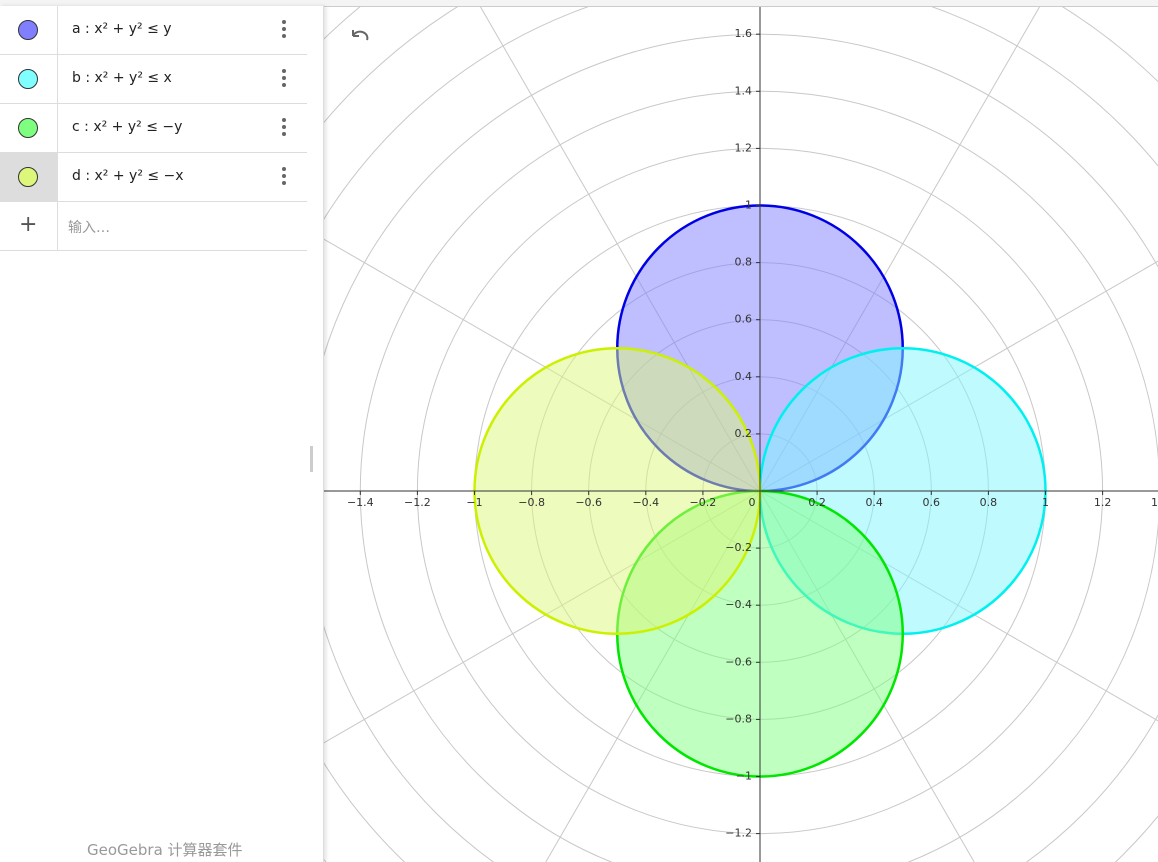  Describe the element at coordinates (29, 226) in the screenshot. I see `add-icon: +` at that location.